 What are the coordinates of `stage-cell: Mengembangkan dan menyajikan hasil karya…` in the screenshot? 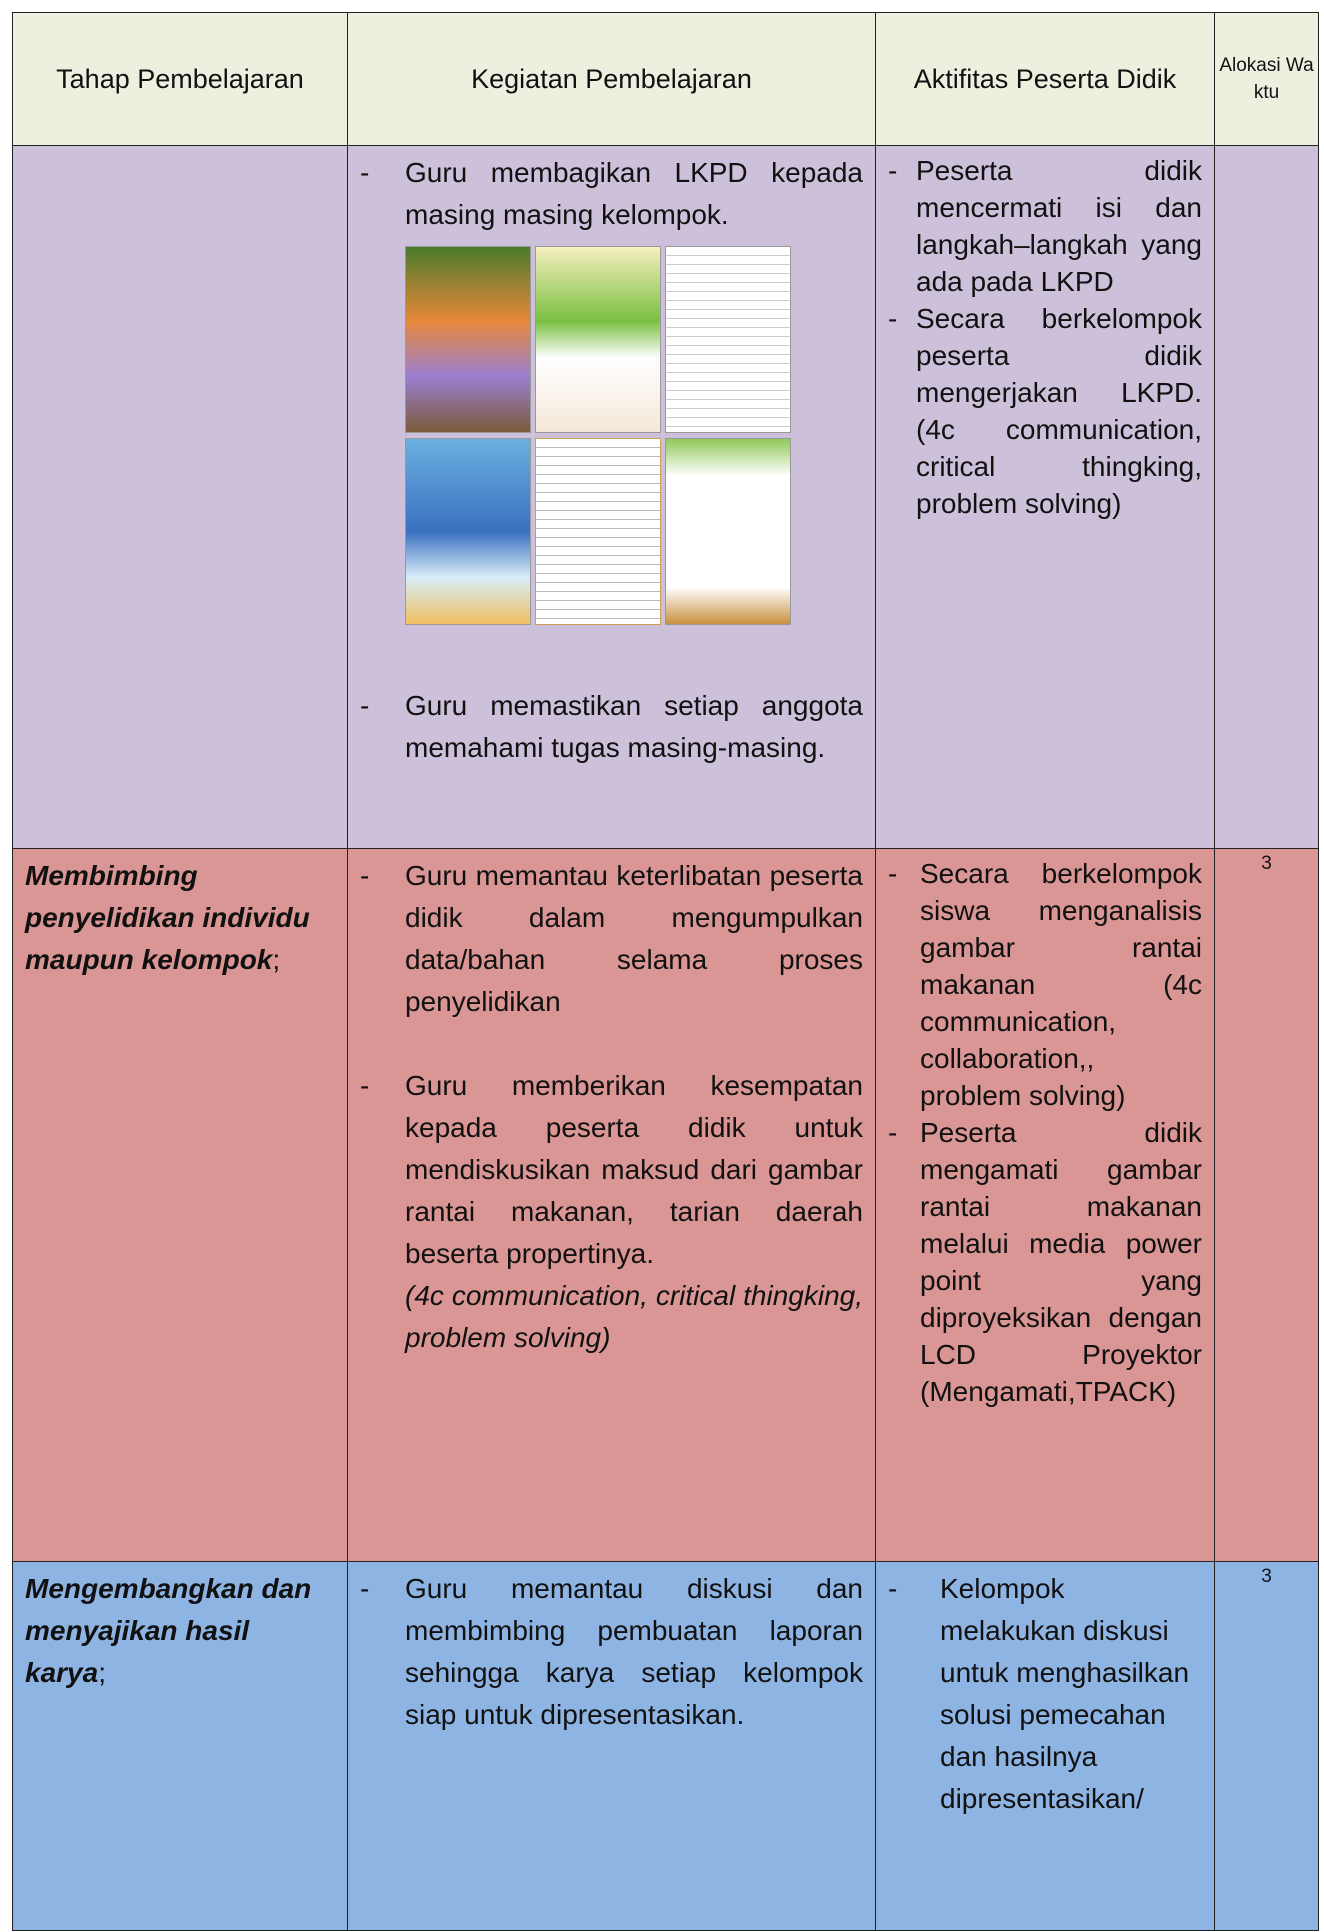 It's located at (180, 1746).